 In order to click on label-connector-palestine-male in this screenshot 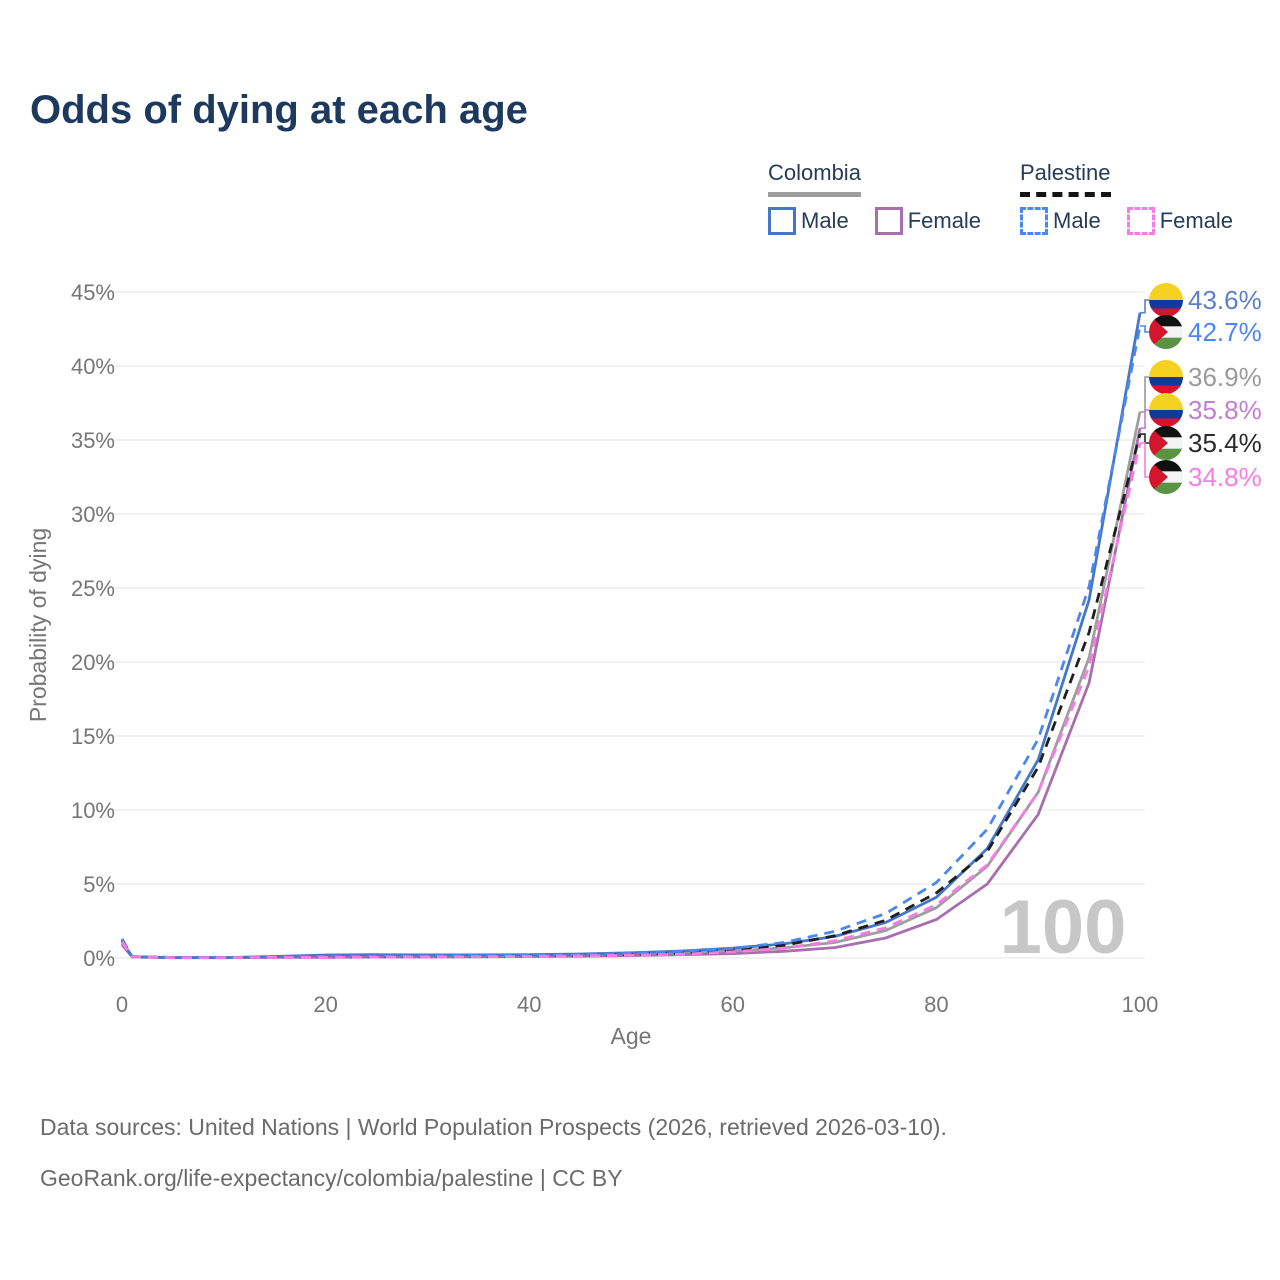, I will do `click(1144, 329)`.